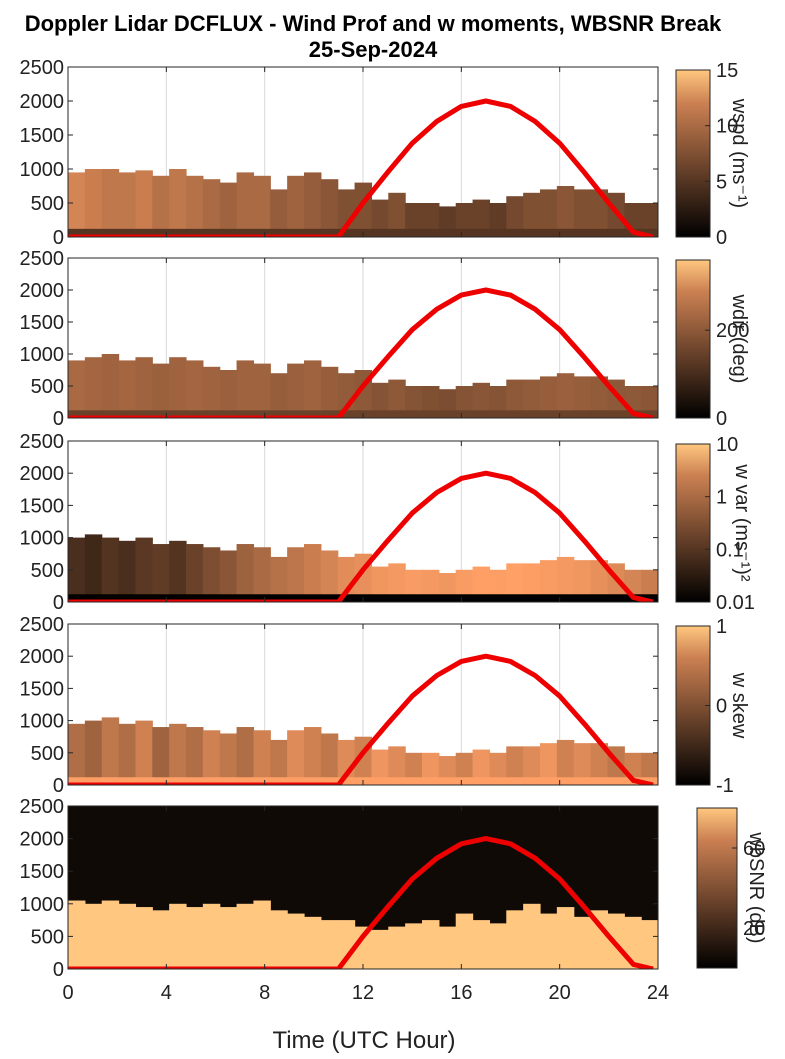  I want to click on colorbar-tick-label: 20, so click(754, 929).